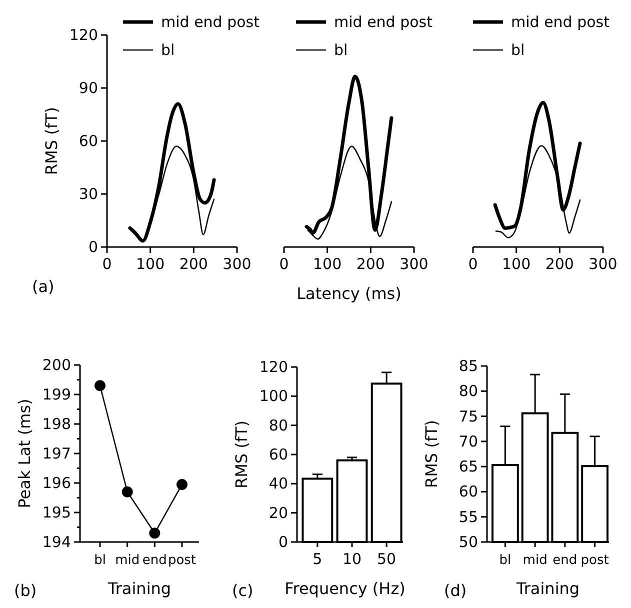  Describe the element at coordinates (56, 365) in the screenshot. I see `y-tick-label: 200` at that location.